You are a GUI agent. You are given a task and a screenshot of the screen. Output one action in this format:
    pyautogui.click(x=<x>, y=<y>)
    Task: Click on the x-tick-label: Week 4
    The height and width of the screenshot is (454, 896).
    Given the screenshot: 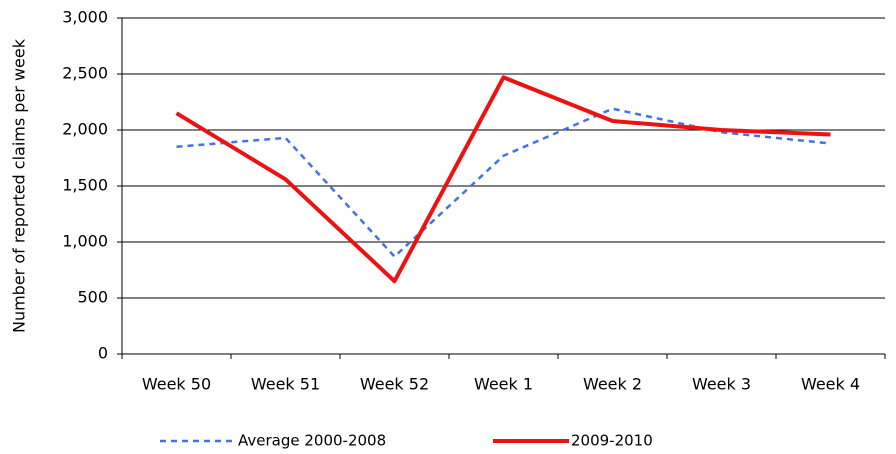 What is the action you would take?
    pyautogui.click(x=830, y=384)
    